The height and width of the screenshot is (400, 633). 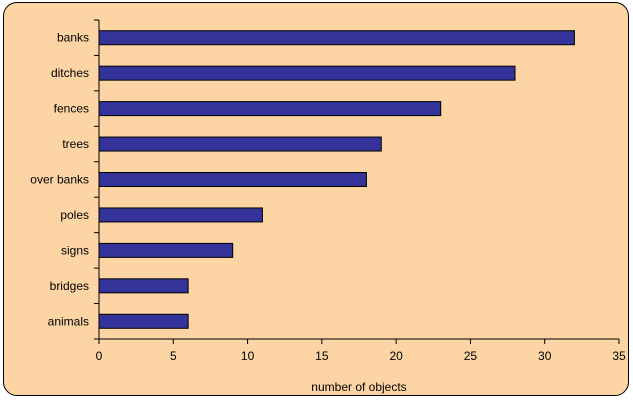 What do you see at coordinates (471, 356) in the screenshot?
I see `x-tick-label: 25` at bounding box center [471, 356].